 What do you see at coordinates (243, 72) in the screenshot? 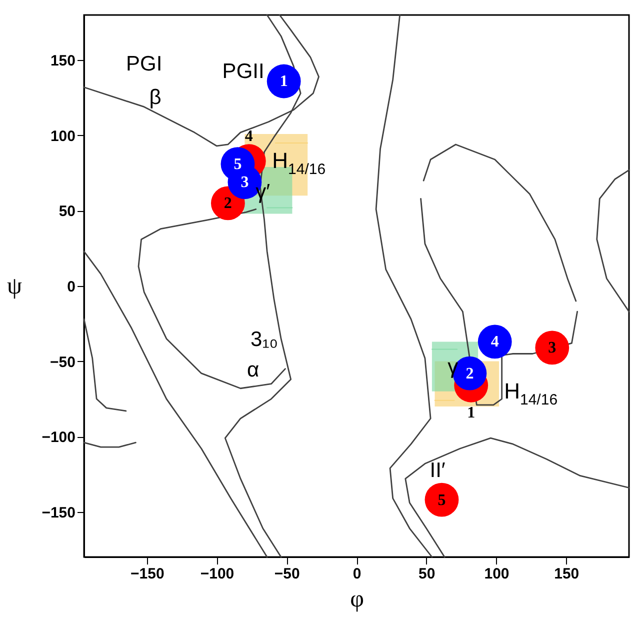
I see `annotation: PGII` at bounding box center [243, 72].